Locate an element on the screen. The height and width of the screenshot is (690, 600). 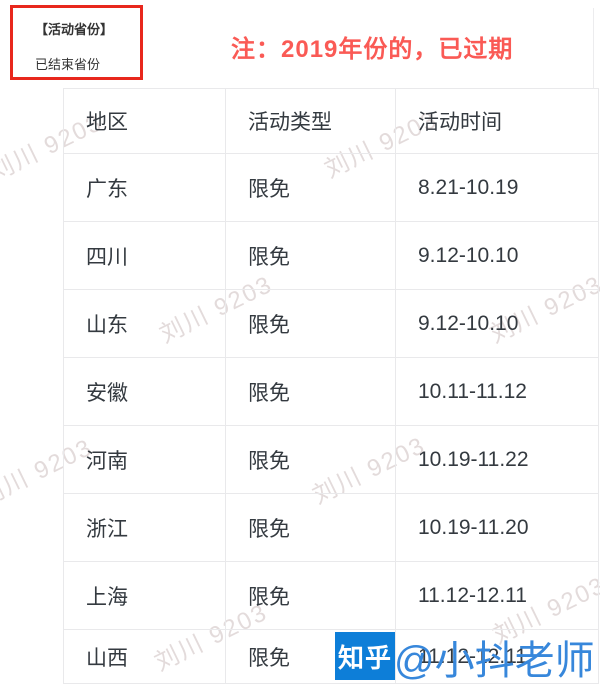
table-header-row: 地区 活动类型 活动时间 is located at coordinates (331, 121).